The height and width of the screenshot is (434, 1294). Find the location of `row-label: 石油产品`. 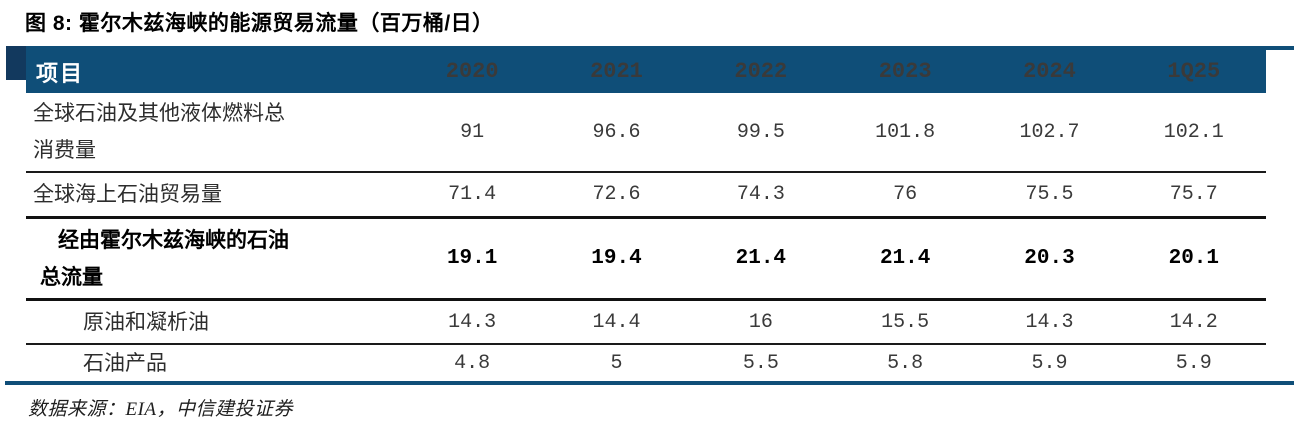

row-label: 石油产品 is located at coordinates (125, 362).